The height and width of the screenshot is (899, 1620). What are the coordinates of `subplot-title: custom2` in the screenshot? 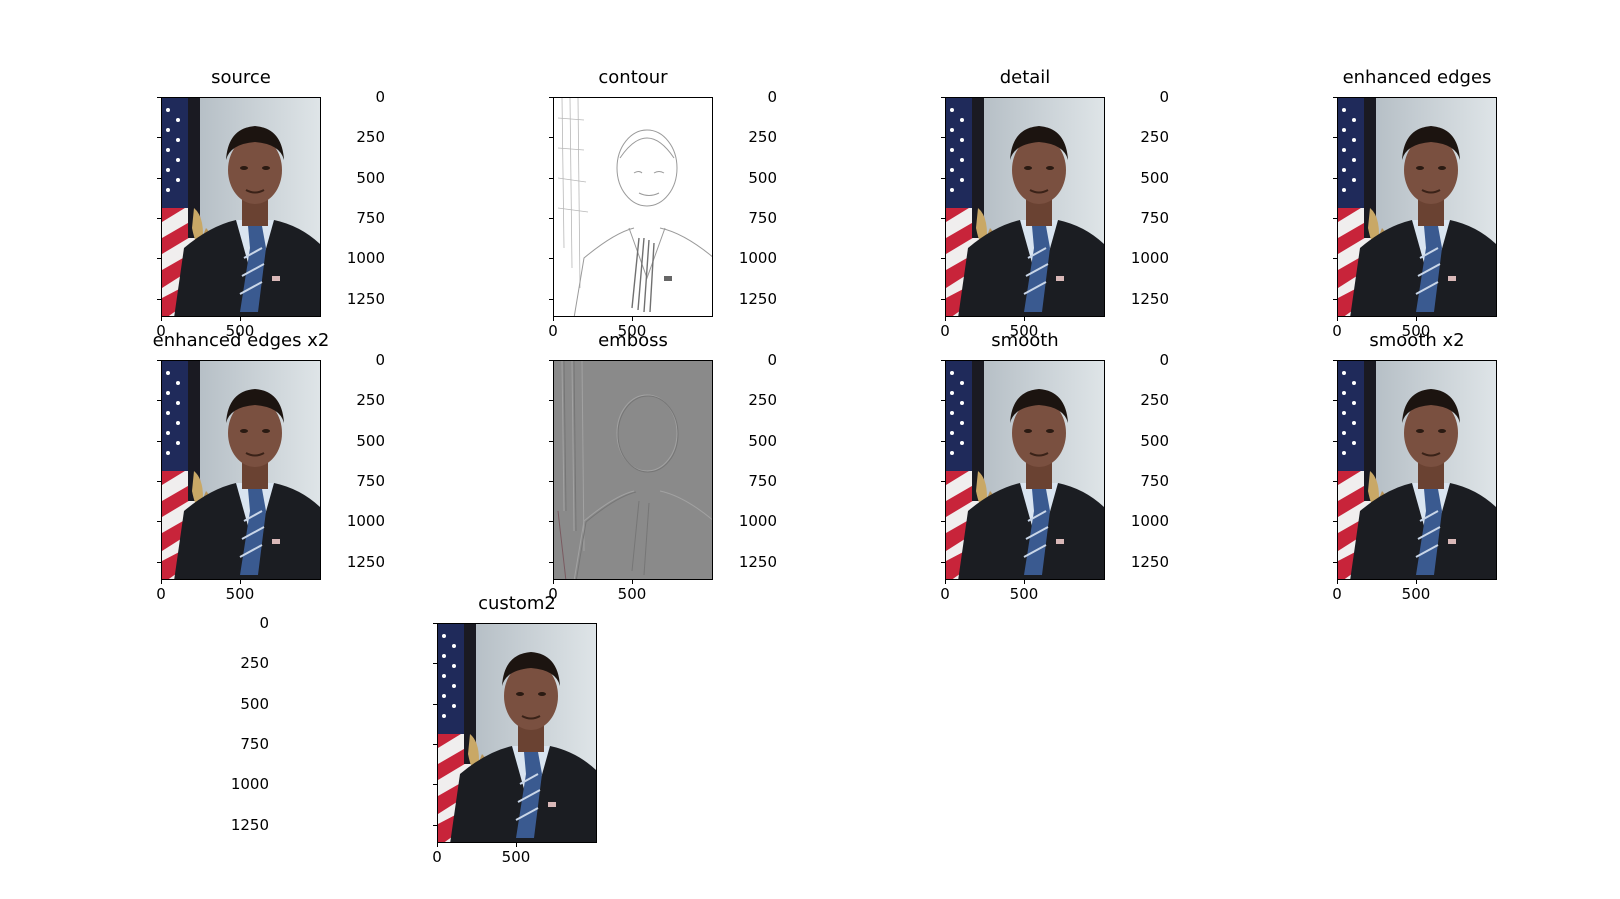 It's located at (517, 603).